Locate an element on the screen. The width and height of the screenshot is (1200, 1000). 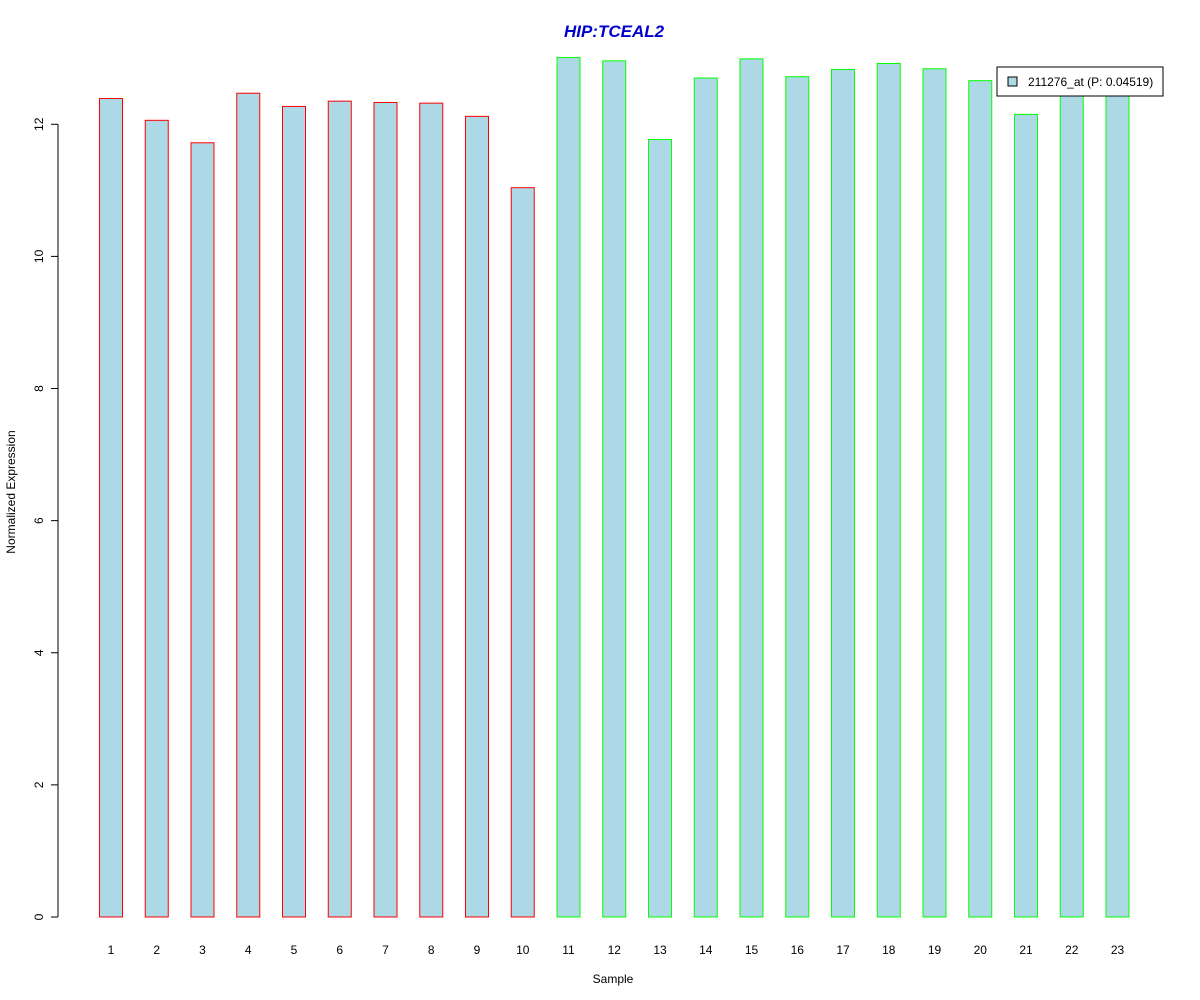
chart-title: HIP:TCEAL2 is located at coordinates (614, 31).